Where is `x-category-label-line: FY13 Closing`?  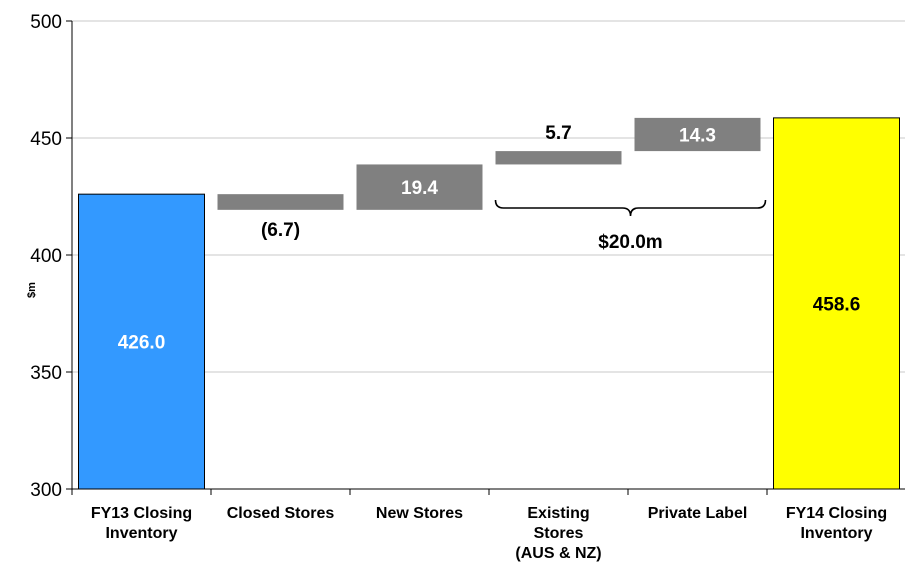 x-category-label-line: FY13 Closing is located at coordinates (141, 513).